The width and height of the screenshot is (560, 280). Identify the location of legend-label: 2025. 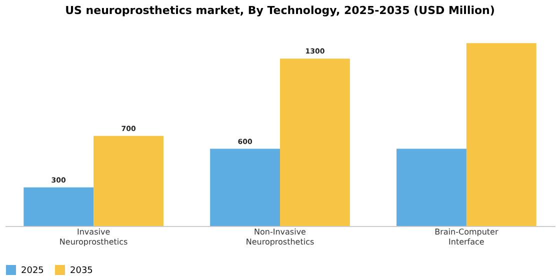
(32, 271).